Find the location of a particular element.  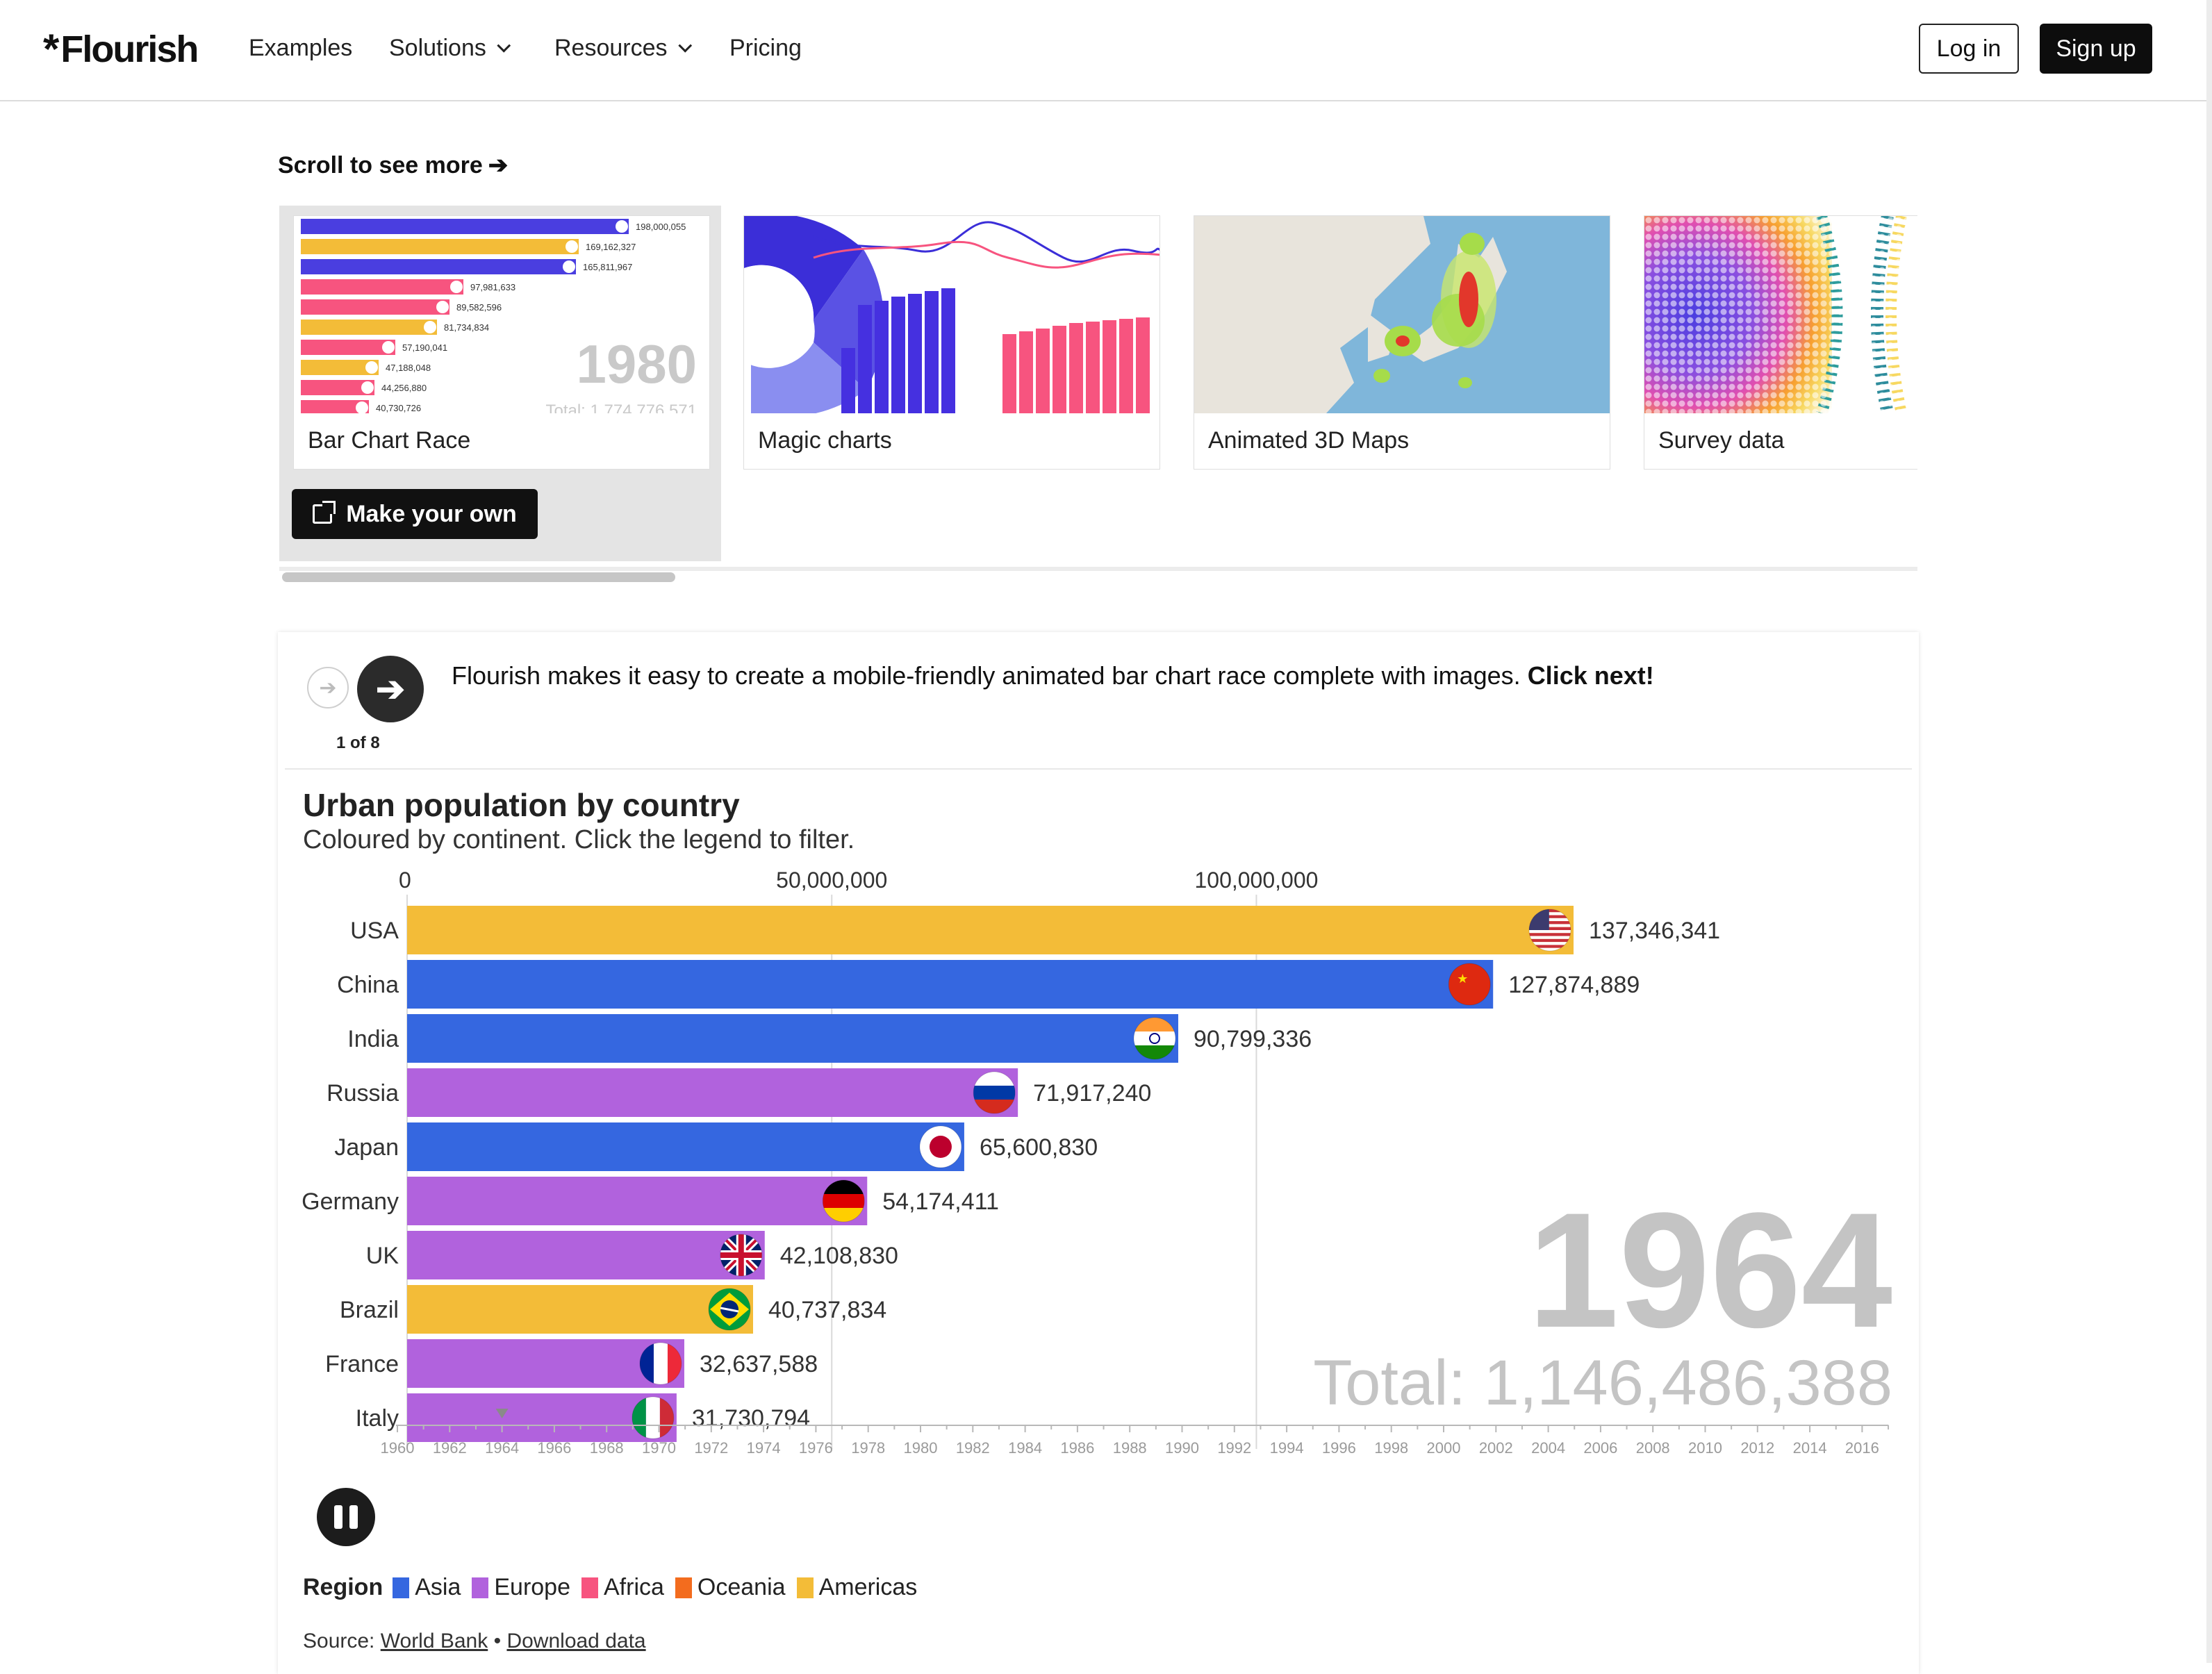

timeline-label: 2002 is located at coordinates (1496, 1448).